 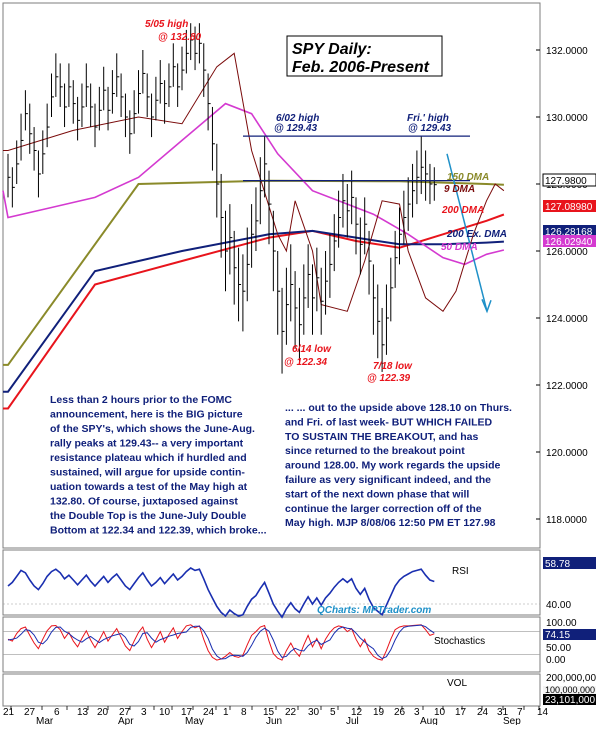 I want to click on rsi-last-value: 58.78, so click(x=557, y=564).